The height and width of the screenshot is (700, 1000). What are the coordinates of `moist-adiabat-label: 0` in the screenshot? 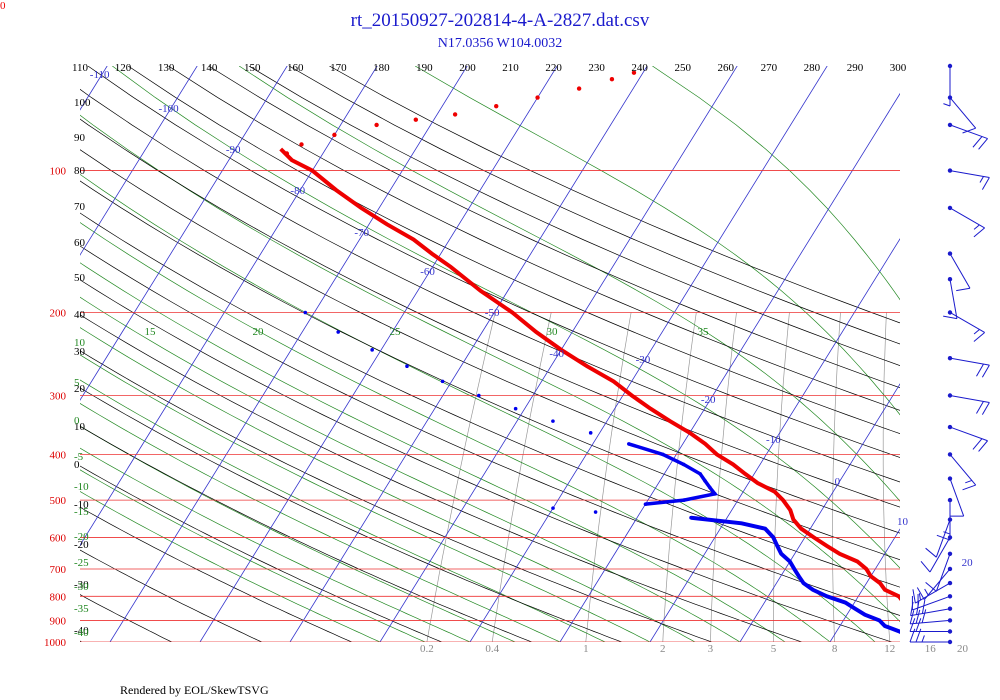 It's located at (77, 421).